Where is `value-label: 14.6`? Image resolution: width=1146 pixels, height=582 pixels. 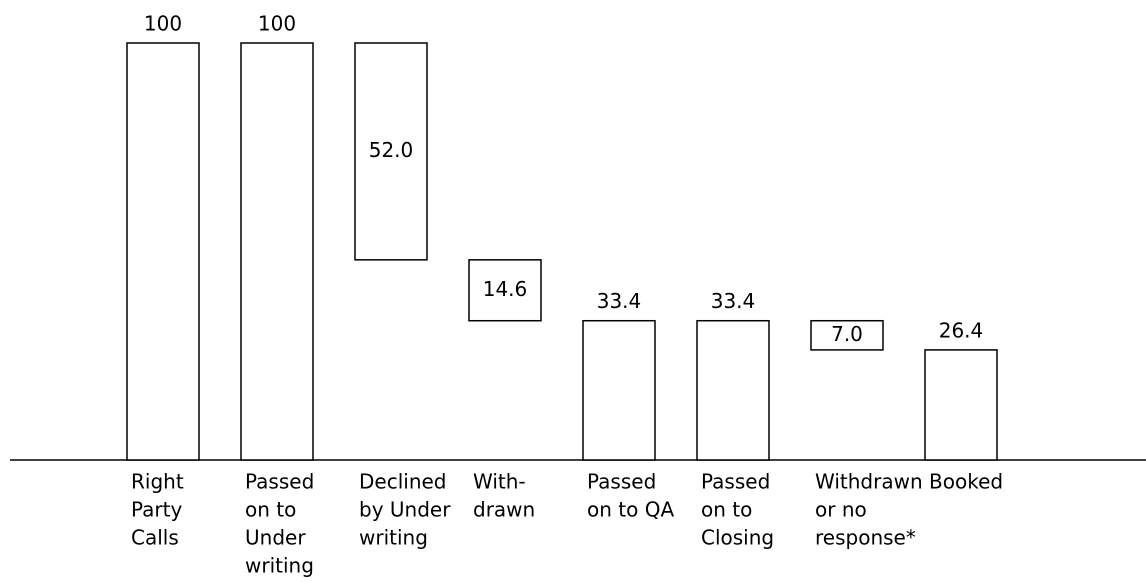 value-label: 14.6 is located at coordinates (505, 289).